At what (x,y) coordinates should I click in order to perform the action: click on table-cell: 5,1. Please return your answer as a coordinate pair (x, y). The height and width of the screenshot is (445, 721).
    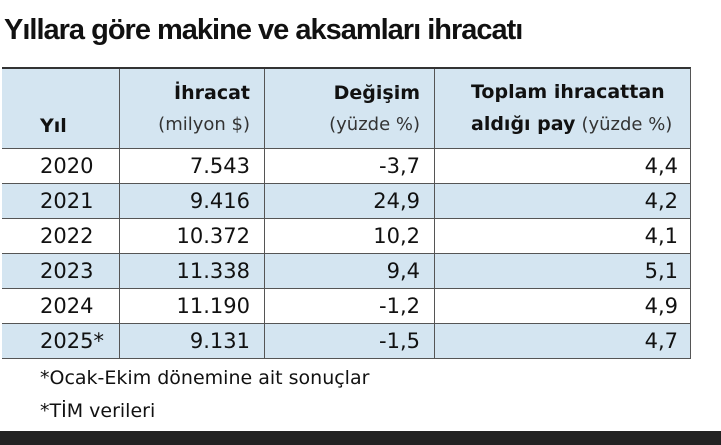
    Looking at the image, I should click on (661, 271).